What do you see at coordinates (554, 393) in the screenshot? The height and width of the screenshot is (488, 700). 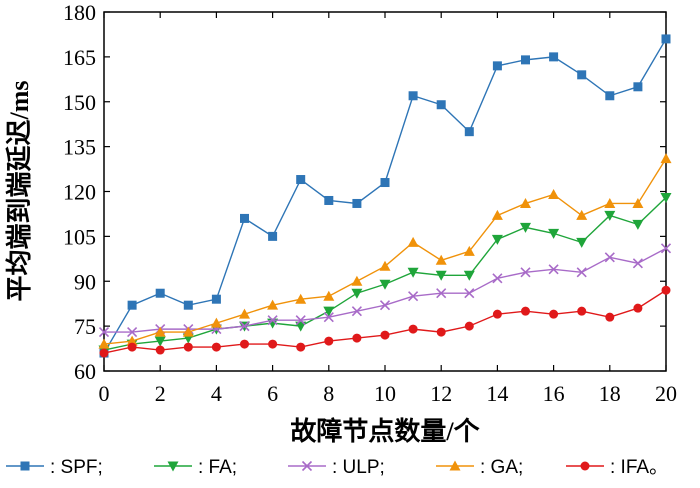 I see `x-tick-label: 16` at bounding box center [554, 393].